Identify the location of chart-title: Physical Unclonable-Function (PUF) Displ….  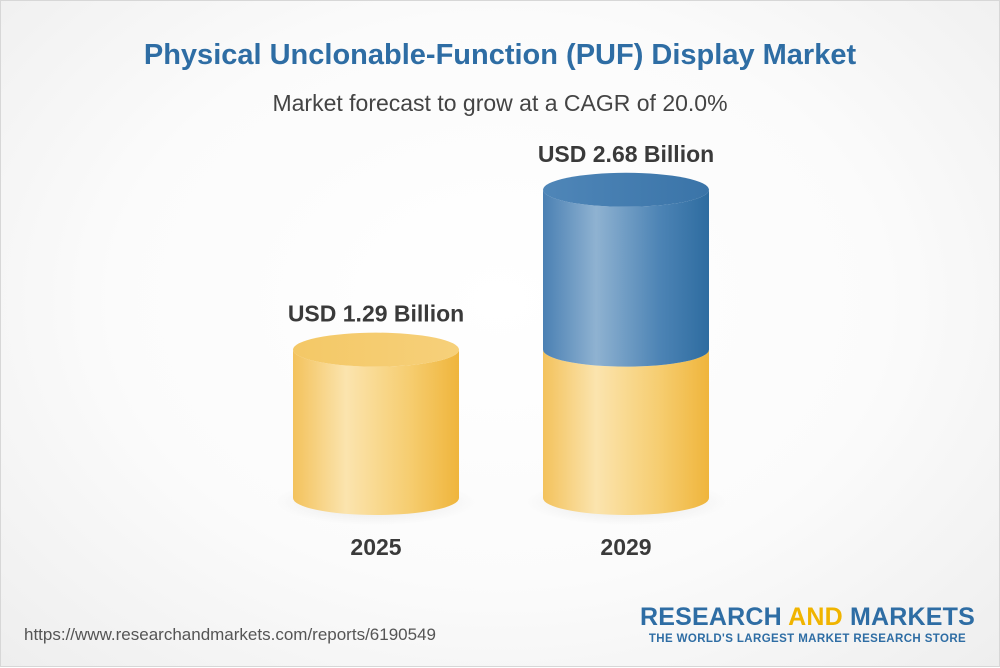
(500, 55).